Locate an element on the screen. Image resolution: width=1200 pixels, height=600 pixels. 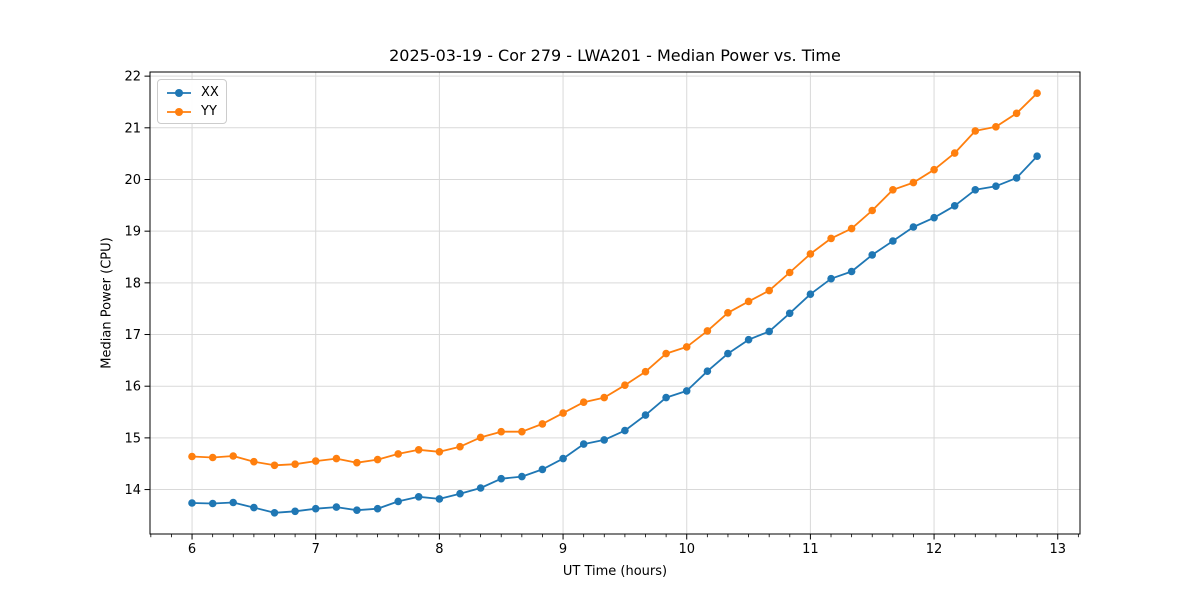
y-tick-label: 17 is located at coordinates (132, 335).